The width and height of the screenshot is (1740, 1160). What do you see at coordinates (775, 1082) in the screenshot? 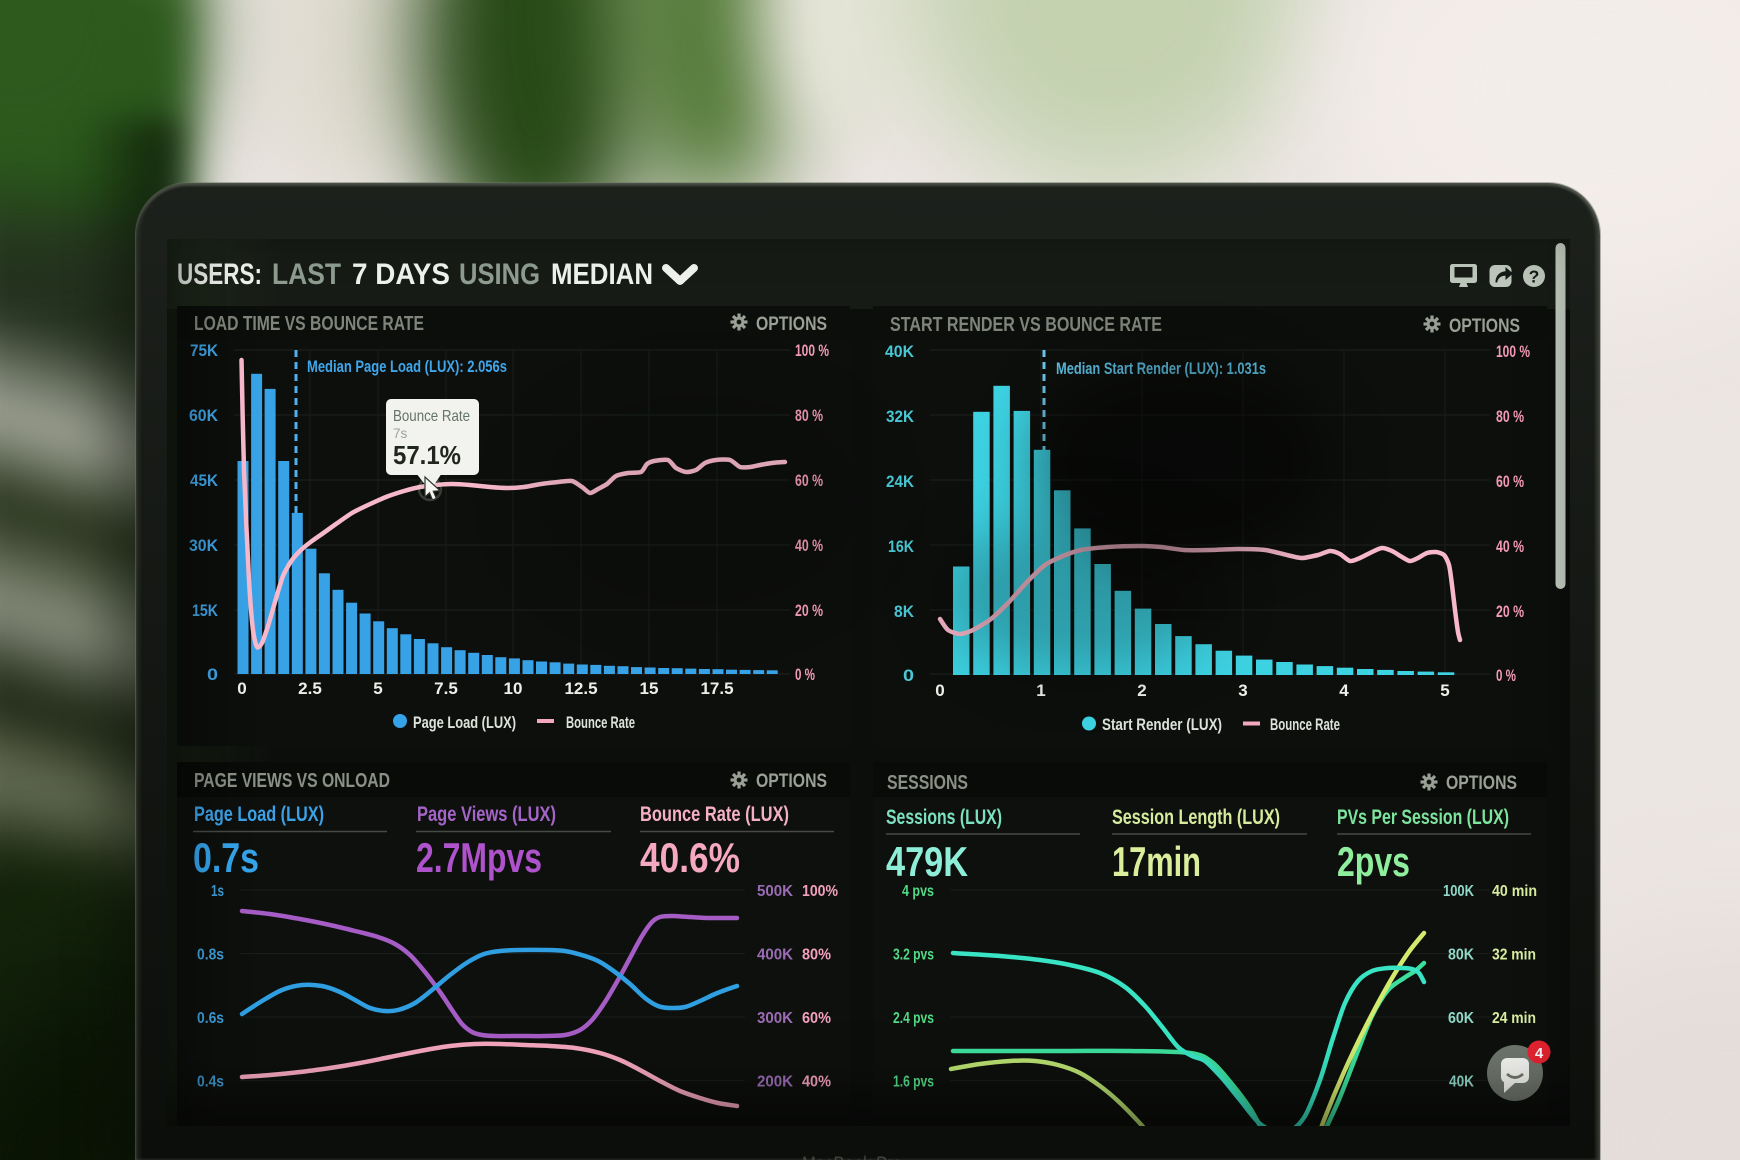
I see `svg-text: 200K` at bounding box center [775, 1082].